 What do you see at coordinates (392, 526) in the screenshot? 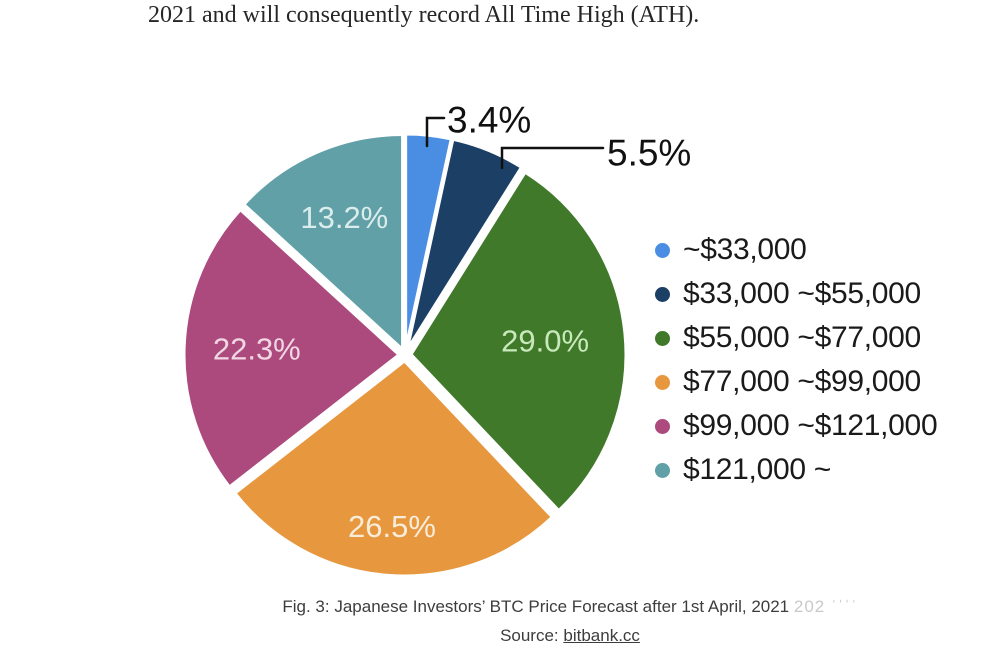
I see `pie-slice-label-3: 26.5%` at bounding box center [392, 526].